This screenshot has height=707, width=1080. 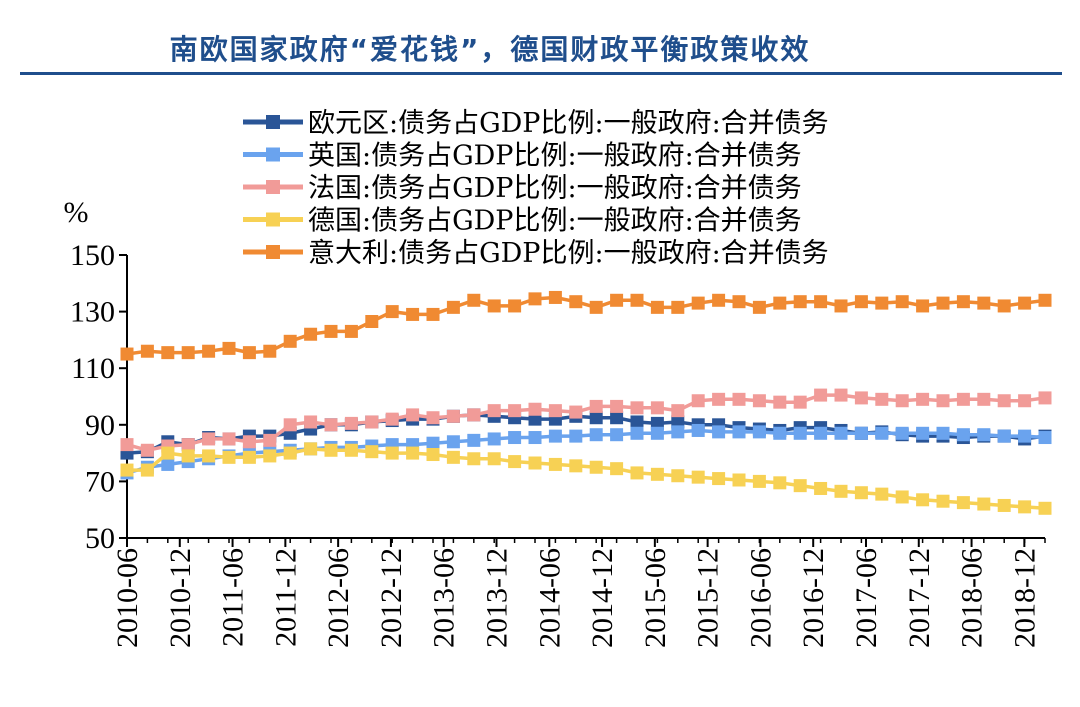 I want to click on x-tick-label: 2018-12, so click(x=1024, y=598).